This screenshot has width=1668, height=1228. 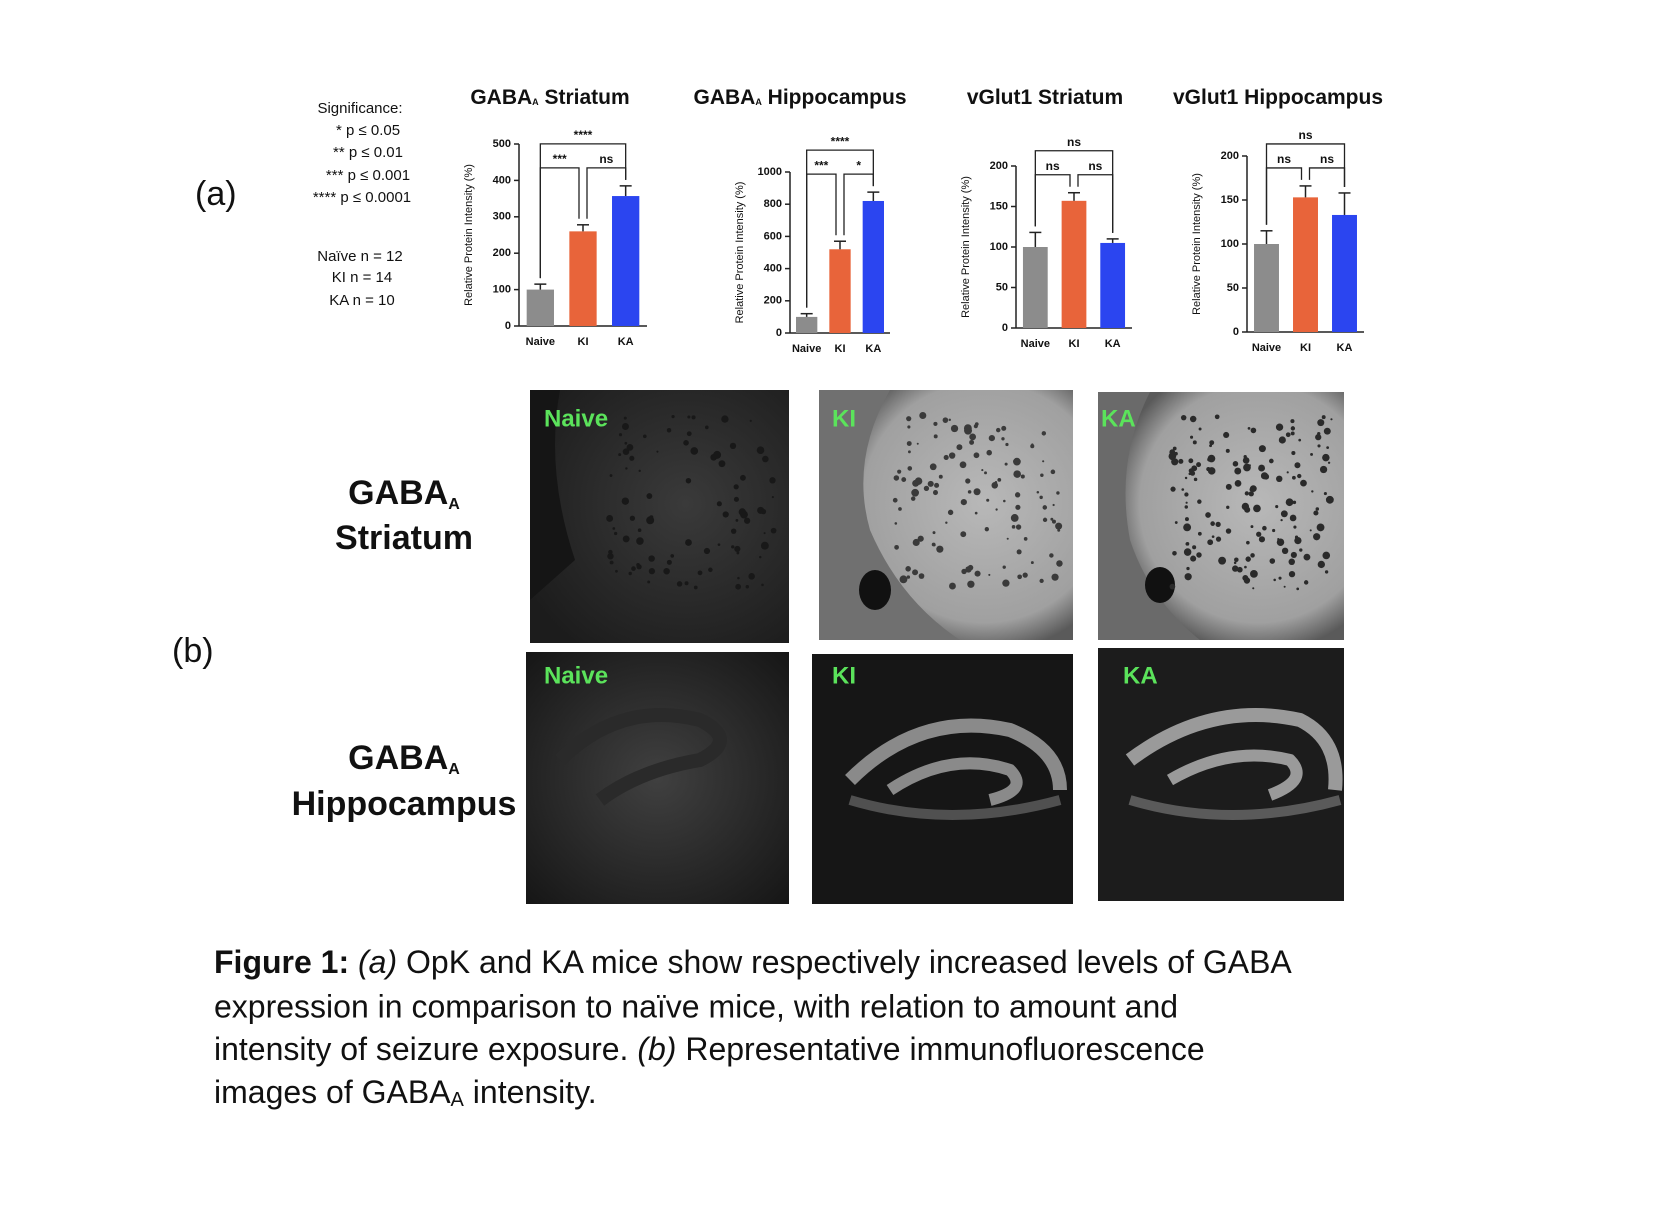 What do you see at coordinates (999, 206) in the screenshot?
I see `y-tick-label: 150` at bounding box center [999, 206].